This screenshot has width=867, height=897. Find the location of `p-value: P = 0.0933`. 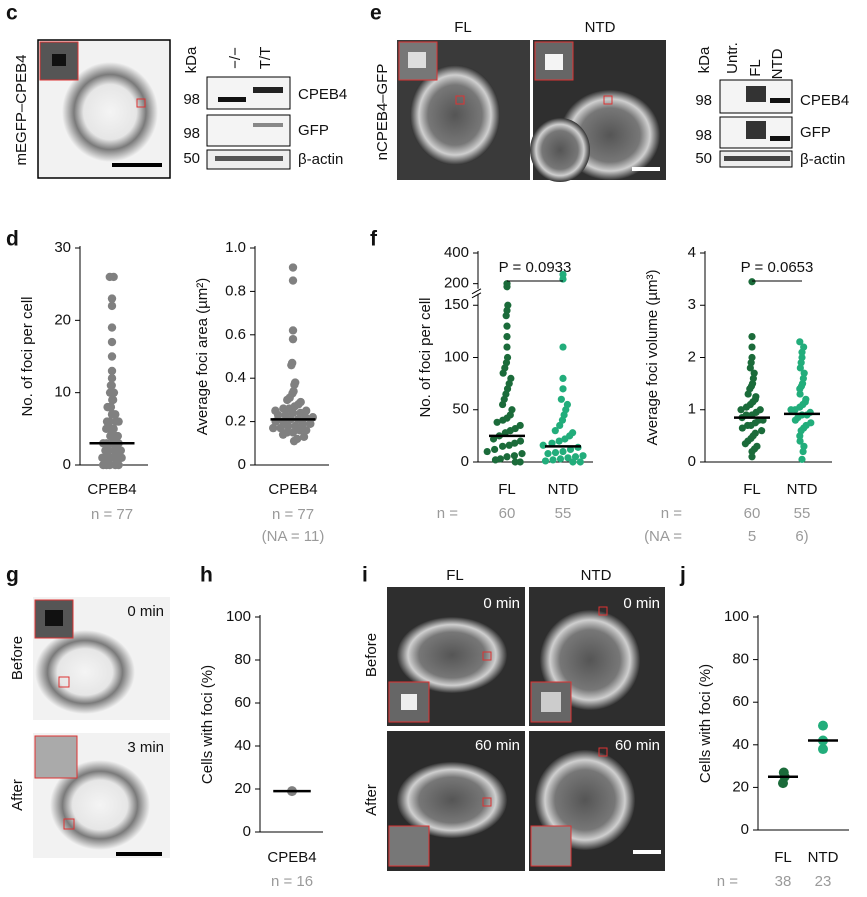

p-value: P = 0.0933 is located at coordinates (535, 267).